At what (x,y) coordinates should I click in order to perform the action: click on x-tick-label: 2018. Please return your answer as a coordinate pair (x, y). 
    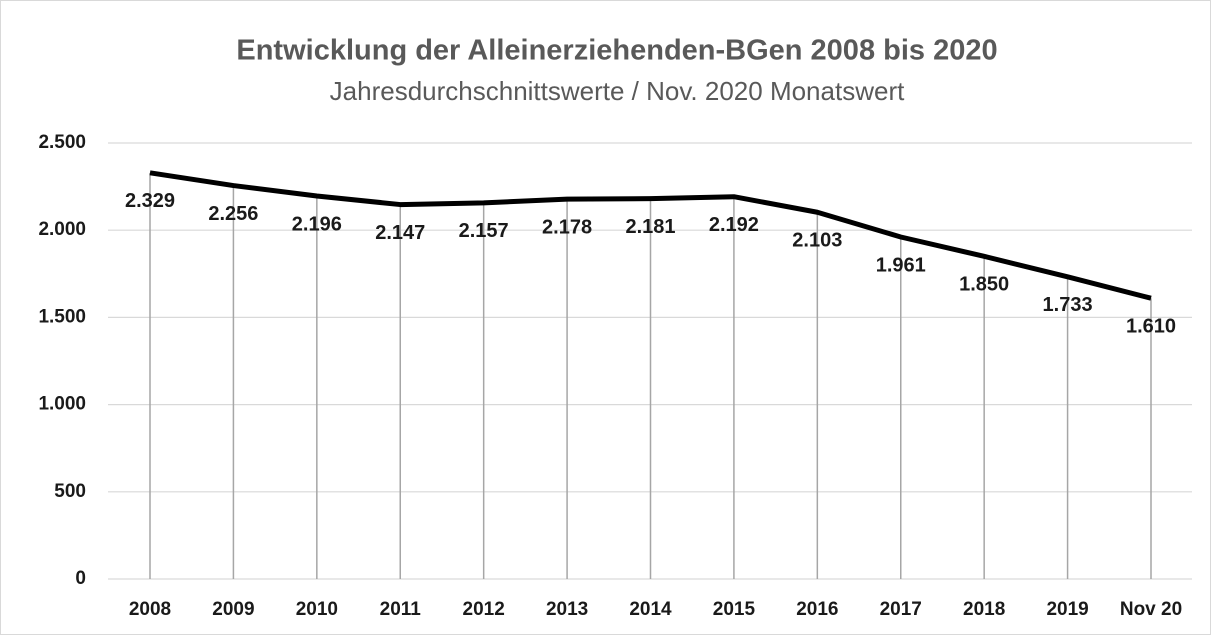
    Looking at the image, I should click on (984, 609).